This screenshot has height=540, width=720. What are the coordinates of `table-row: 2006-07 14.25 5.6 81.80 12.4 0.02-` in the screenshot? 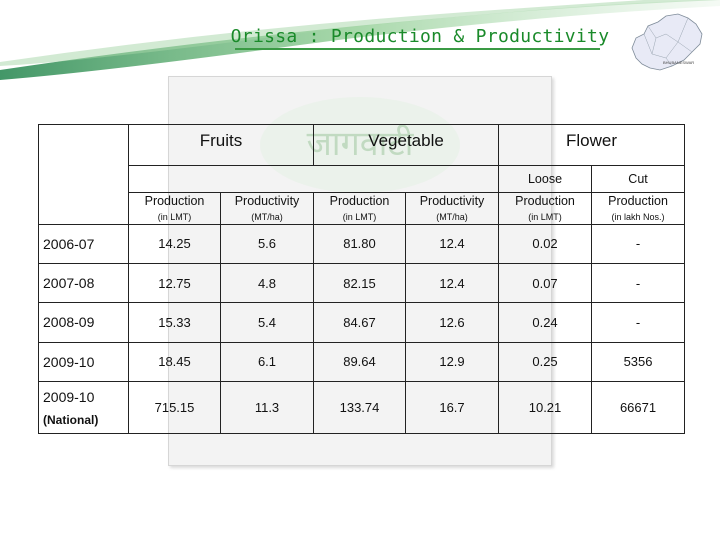 It's located at (362, 243).